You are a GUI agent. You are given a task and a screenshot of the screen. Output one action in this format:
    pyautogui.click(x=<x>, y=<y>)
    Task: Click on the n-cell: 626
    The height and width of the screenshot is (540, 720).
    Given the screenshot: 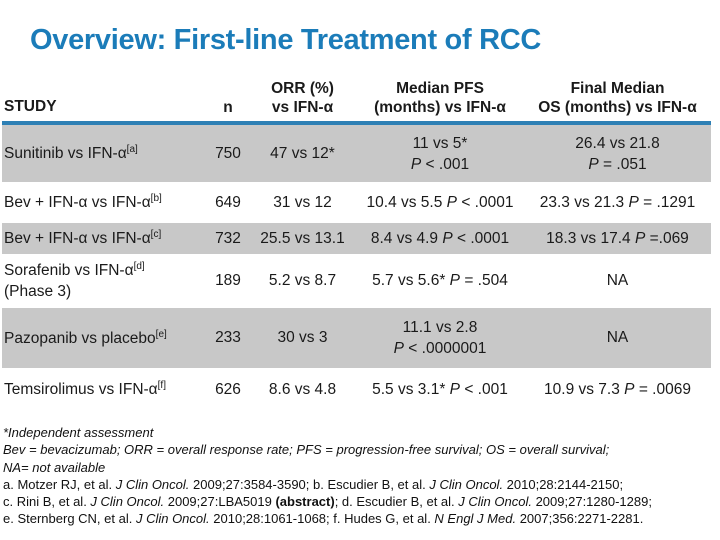 What is the action you would take?
    pyautogui.click(x=228, y=389)
    